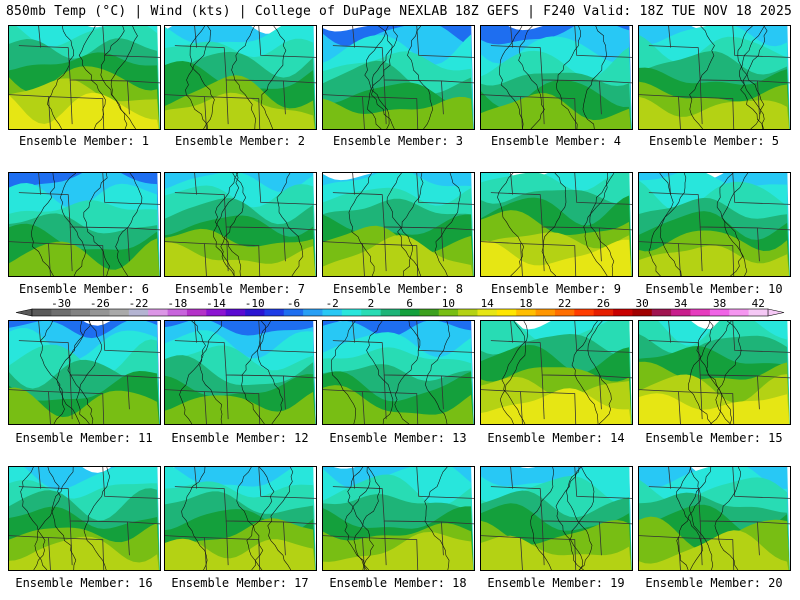 This screenshot has height=600, width=800. What do you see at coordinates (84, 289) in the screenshot?
I see `ensemble-member-label: Ensemble Member: 6` at bounding box center [84, 289].